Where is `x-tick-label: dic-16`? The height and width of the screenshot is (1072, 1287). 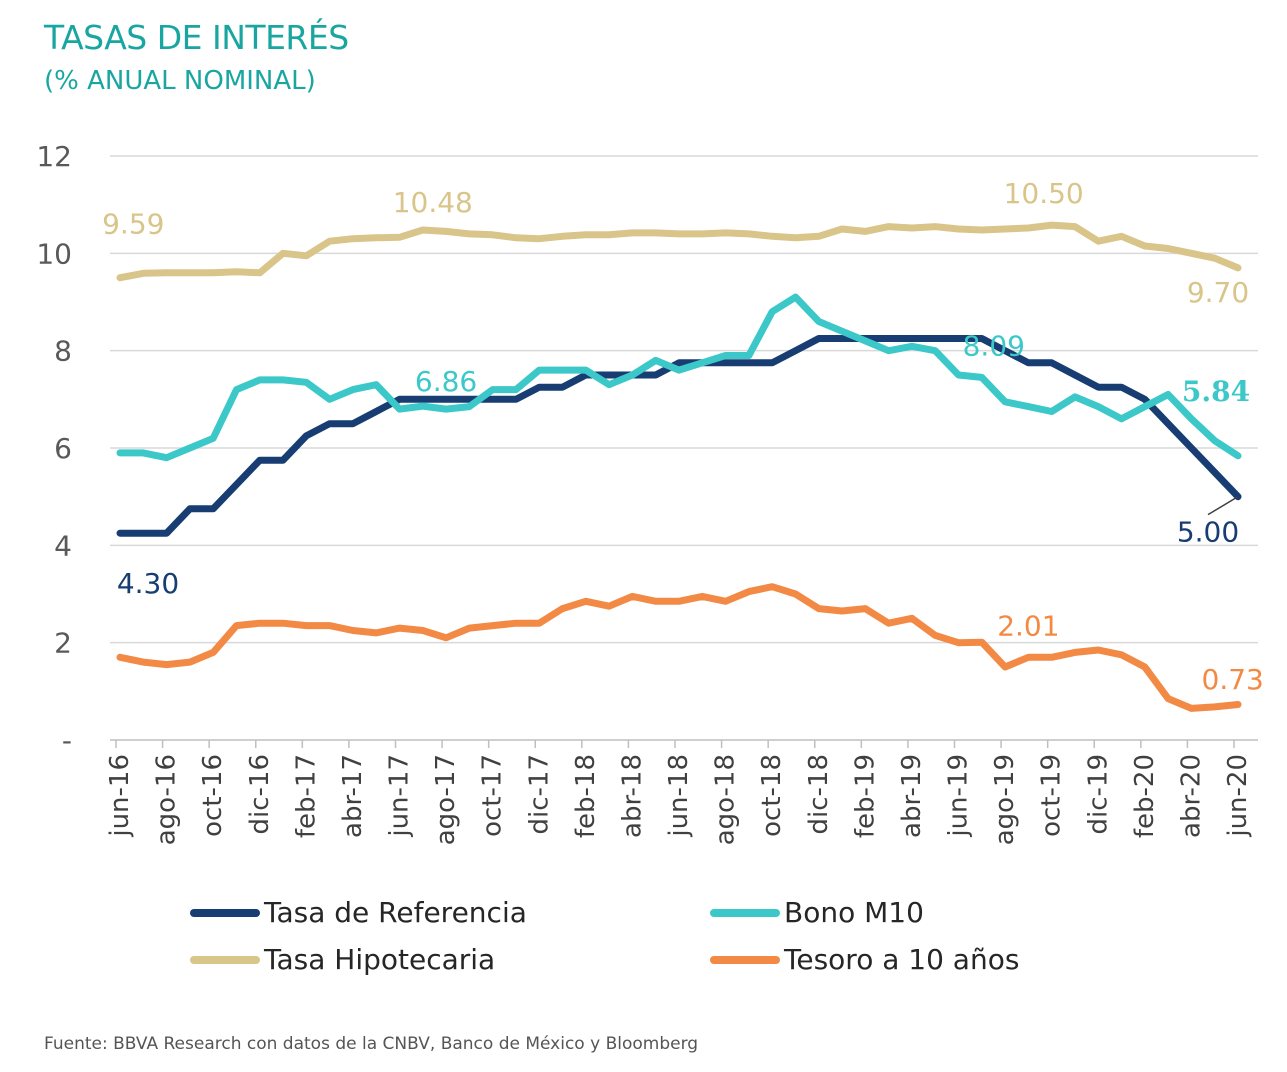
x-tick-label: dic-16 is located at coordinates (260, 794).